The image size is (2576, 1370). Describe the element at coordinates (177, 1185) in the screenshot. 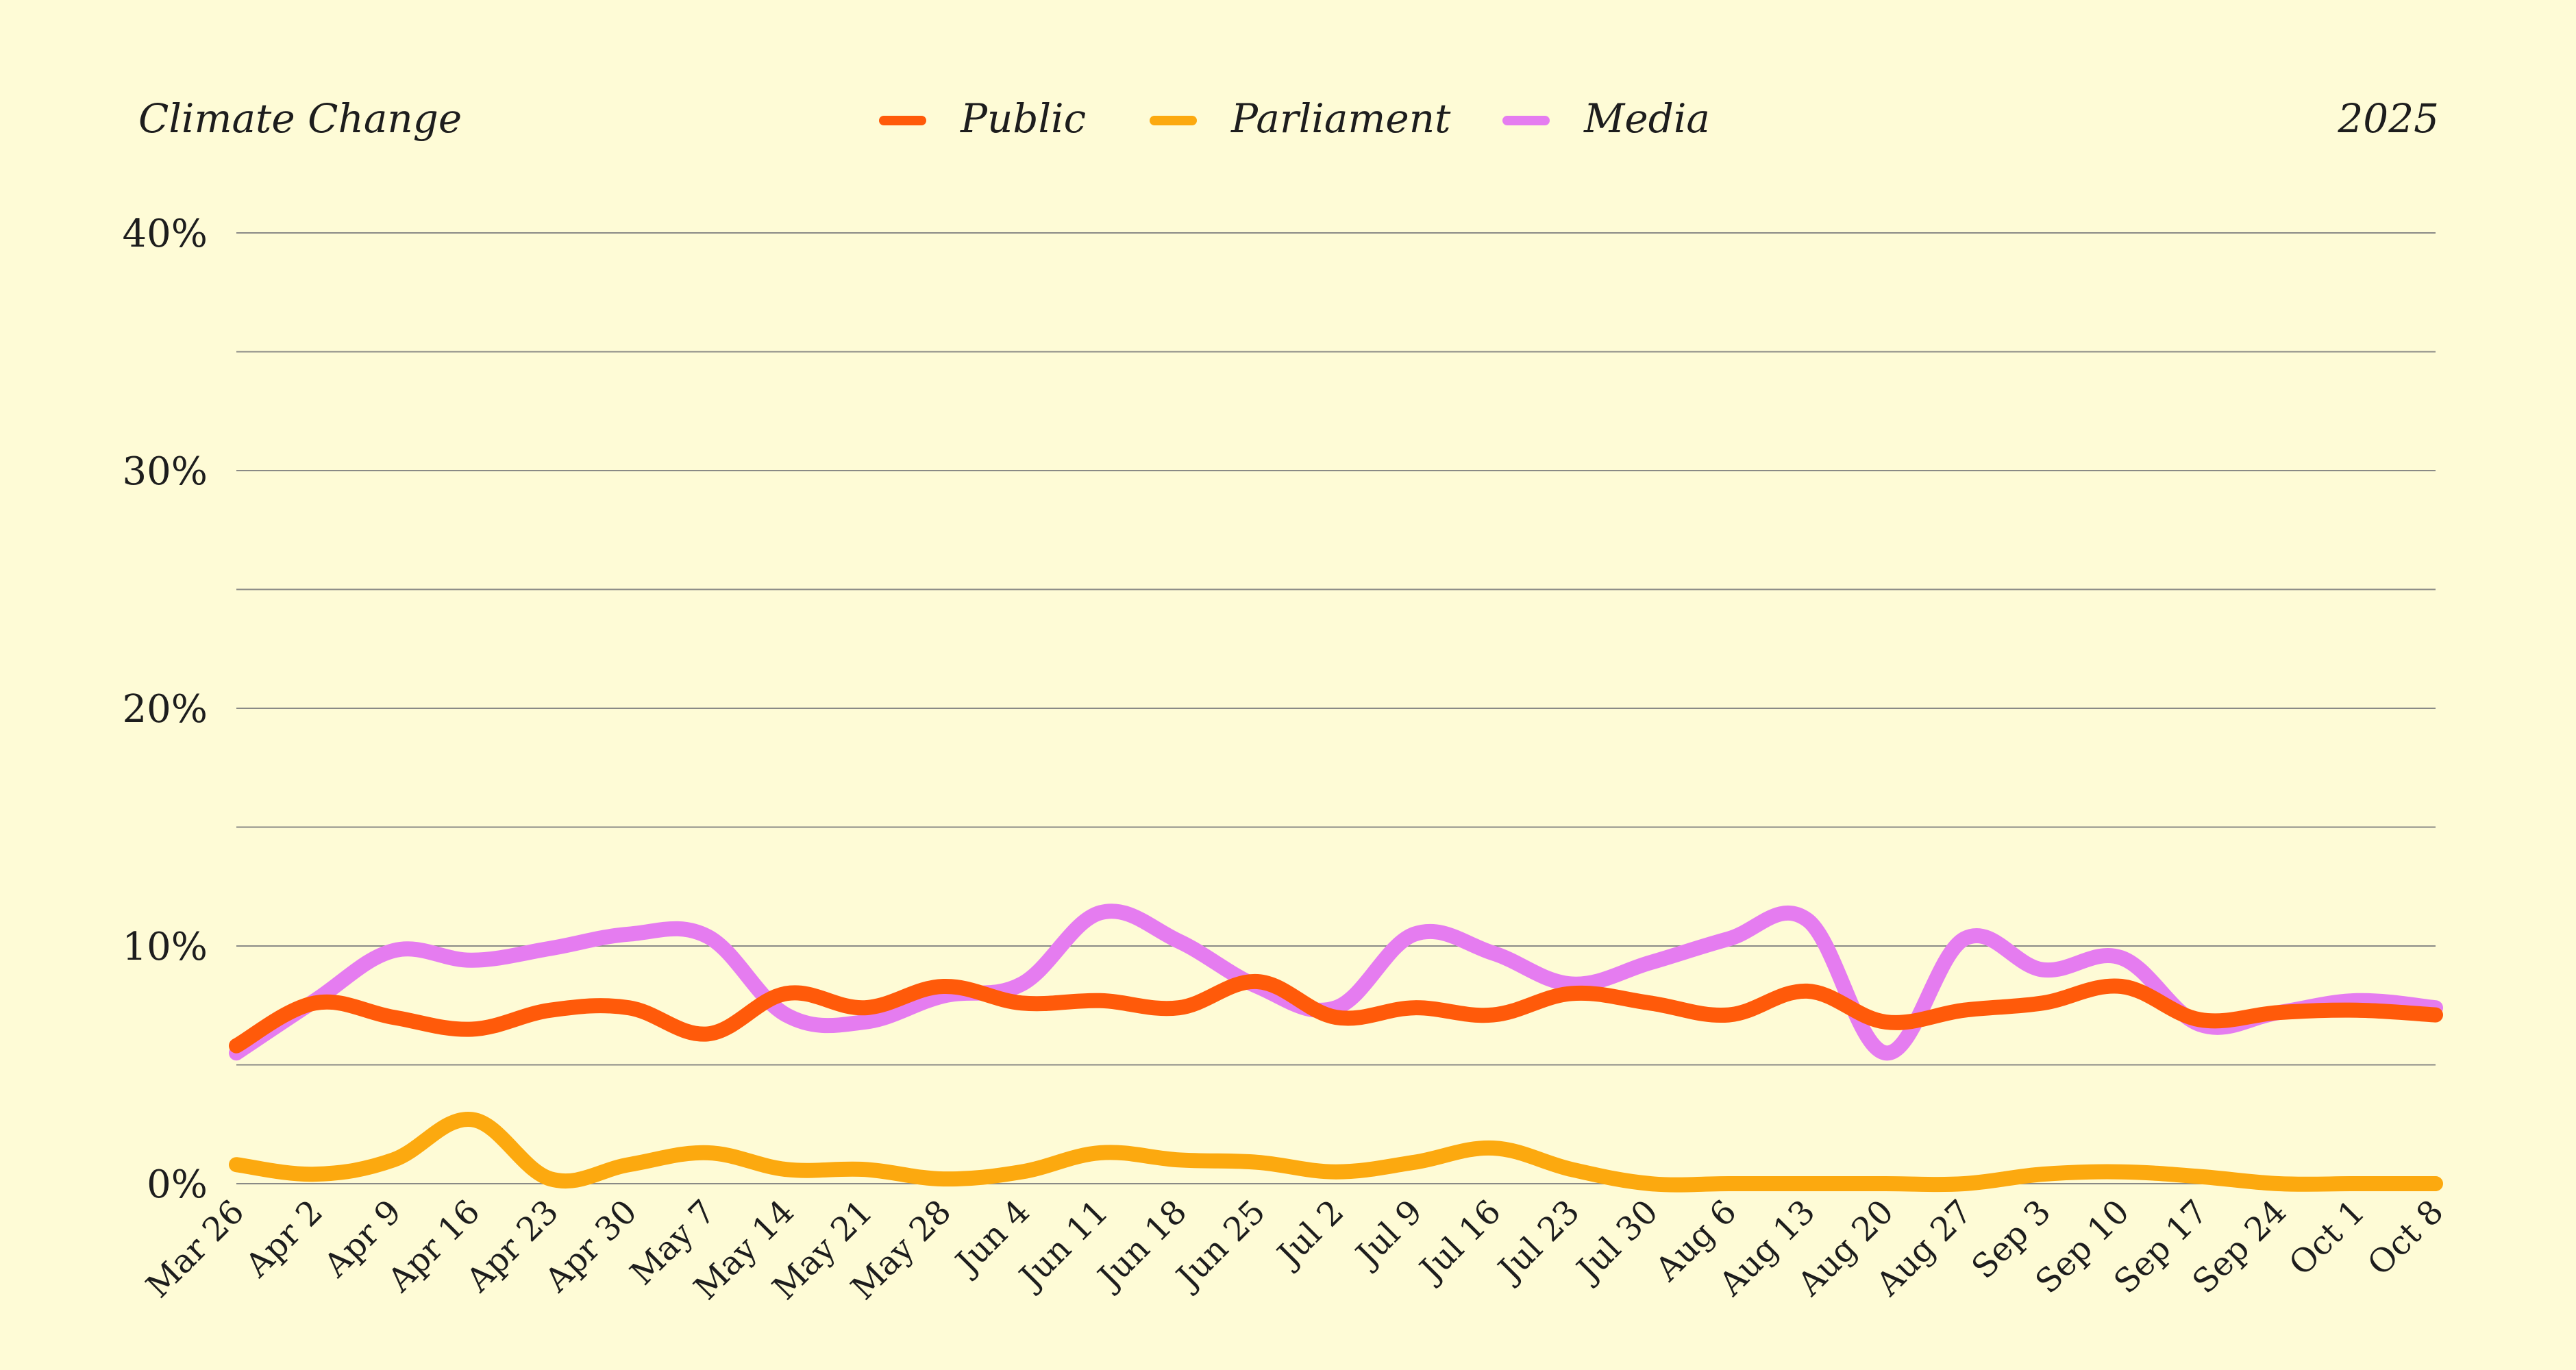

I see `y-tick-label: 0%` at that location.